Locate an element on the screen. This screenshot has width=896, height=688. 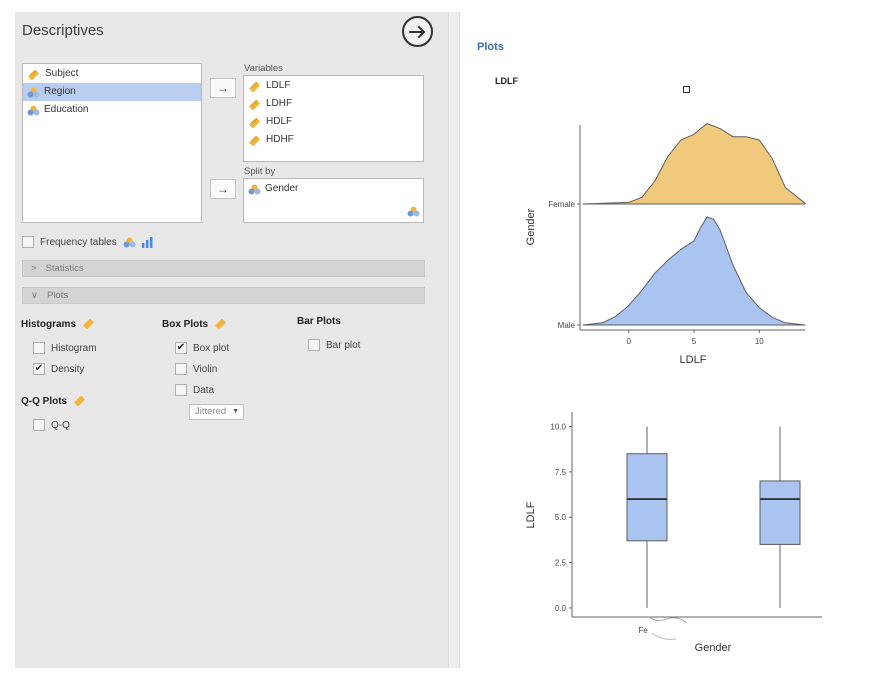
caret-down-icon: ▼ is located at coordinates (235, 411).